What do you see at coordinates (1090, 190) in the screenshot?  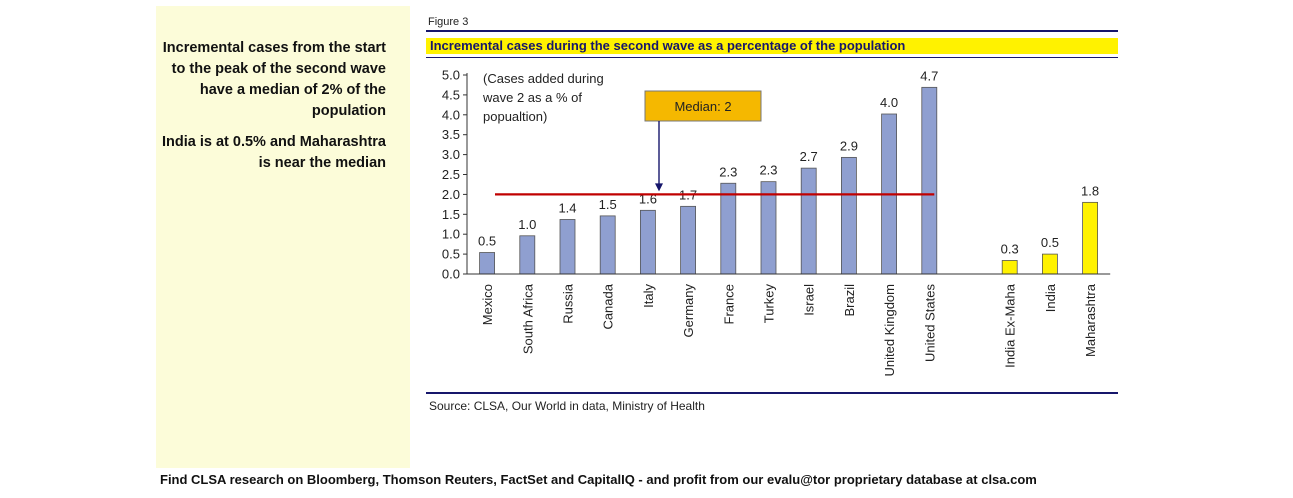 I see `bar-value-label: 1.8` at bounding box center [1090, 190].